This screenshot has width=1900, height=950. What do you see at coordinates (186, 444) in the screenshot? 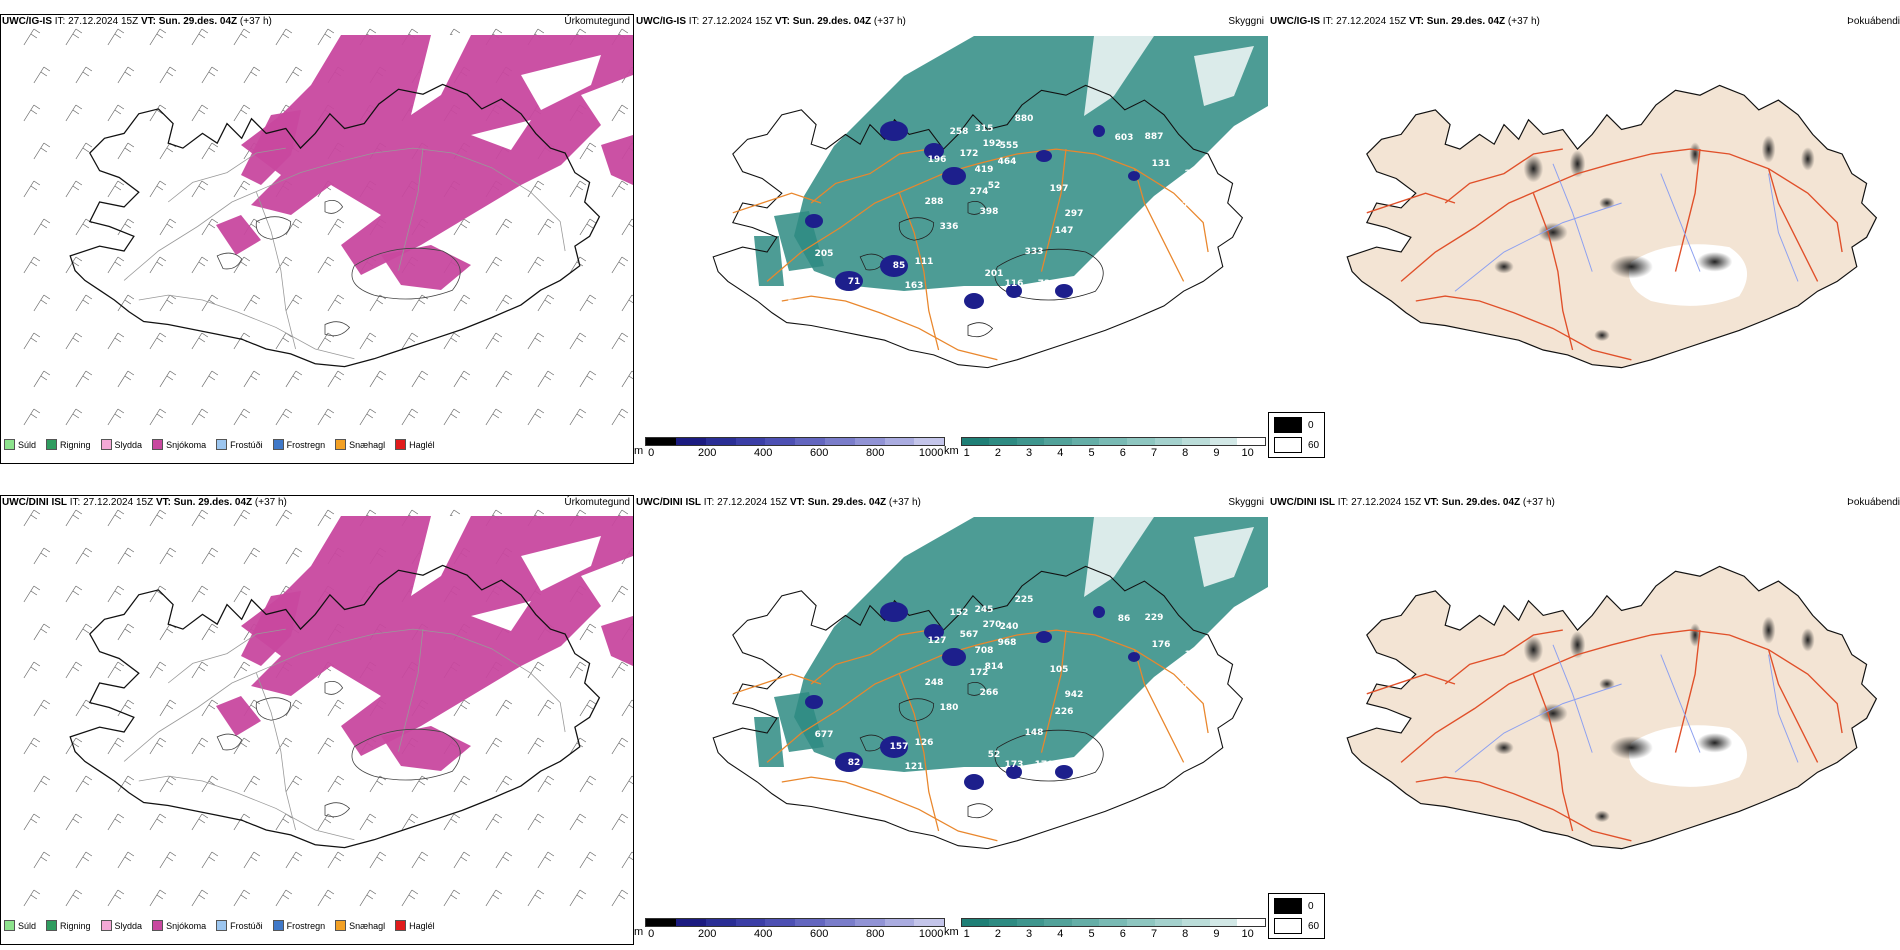
I see `legend-label: Snjókoma` at bounding box center [186, 444].